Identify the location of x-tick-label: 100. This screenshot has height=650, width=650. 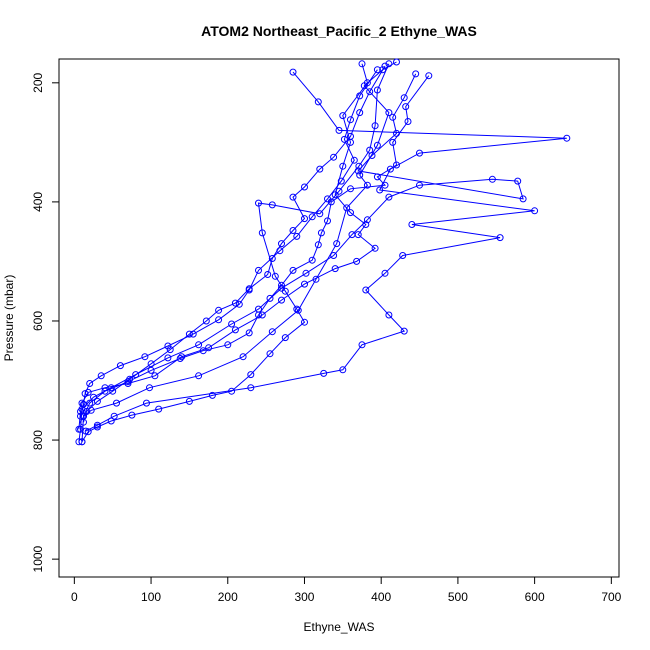
(151, 597).